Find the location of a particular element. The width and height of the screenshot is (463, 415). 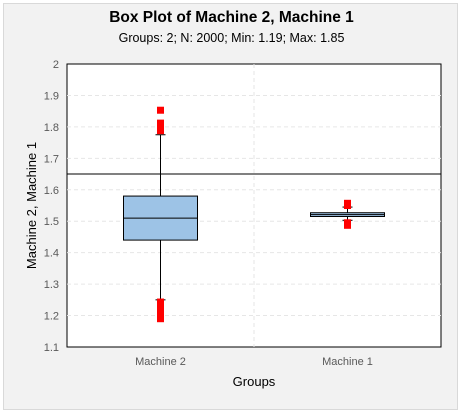

y-tick-label: 1.8 is located at coordinates (51, 128).